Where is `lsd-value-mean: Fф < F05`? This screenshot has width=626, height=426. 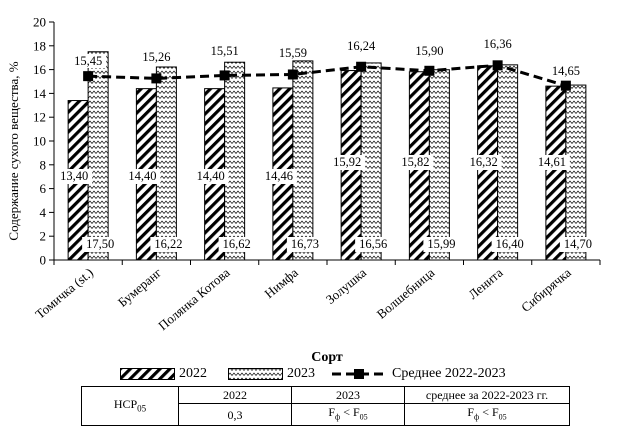 lsd-value-mean: Fф < F05 is located at coordinates (487, 414).